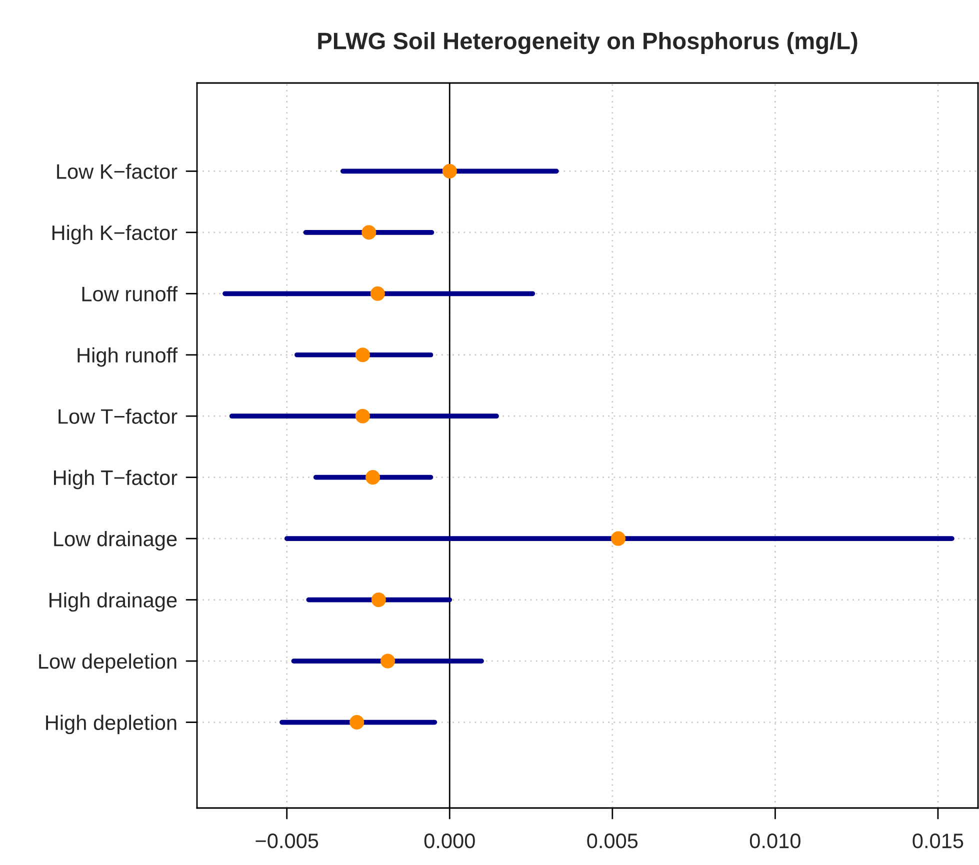 This screenshot has height=865, width=979. What do you see at coordinates (449, 841) in the screenshot?
I see `x-tick-label: 0.000` at bounding box center [449, 841].